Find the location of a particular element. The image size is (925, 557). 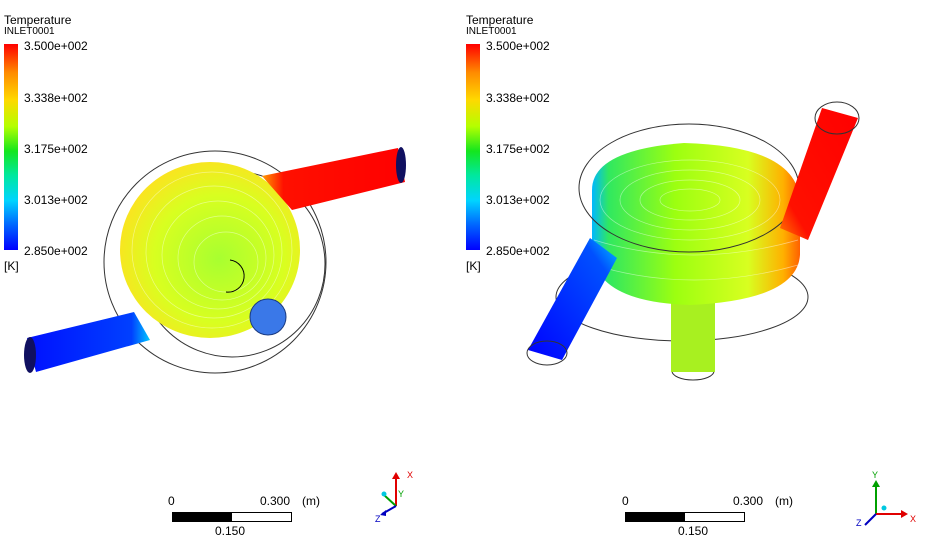

y-axis-arrow is located at coordinates (390, 500).